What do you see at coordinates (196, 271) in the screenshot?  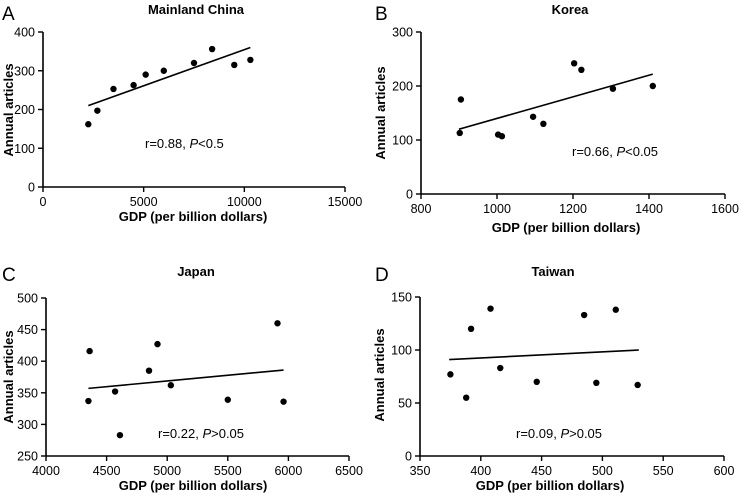 I see `chart-title: Japan` at bounding box center [196, 271].